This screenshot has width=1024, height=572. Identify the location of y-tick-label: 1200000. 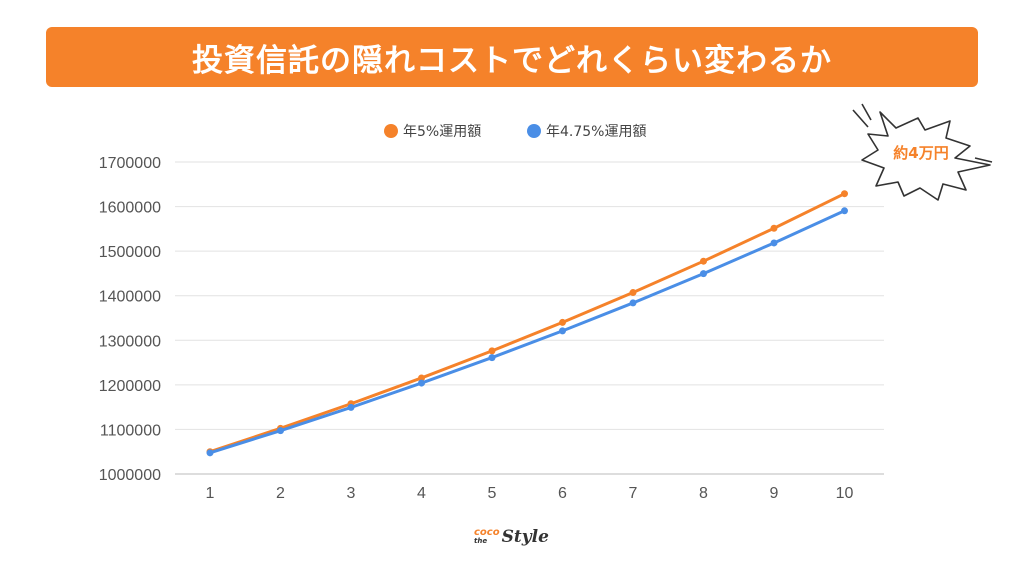
(130, 386).